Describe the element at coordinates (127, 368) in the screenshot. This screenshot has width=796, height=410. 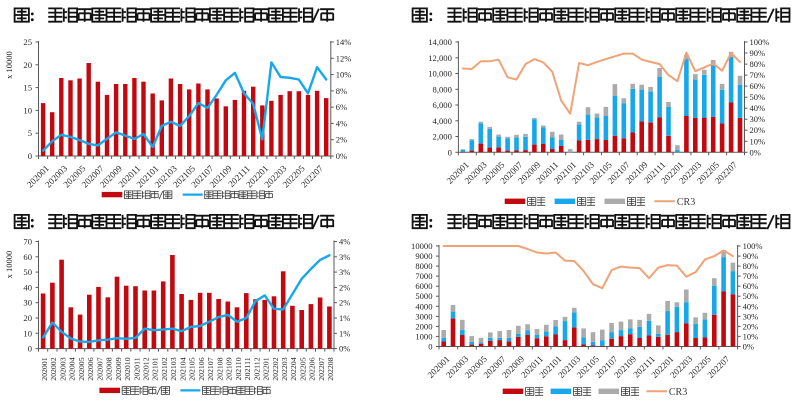
I see `svg-text: 202010` at that location.